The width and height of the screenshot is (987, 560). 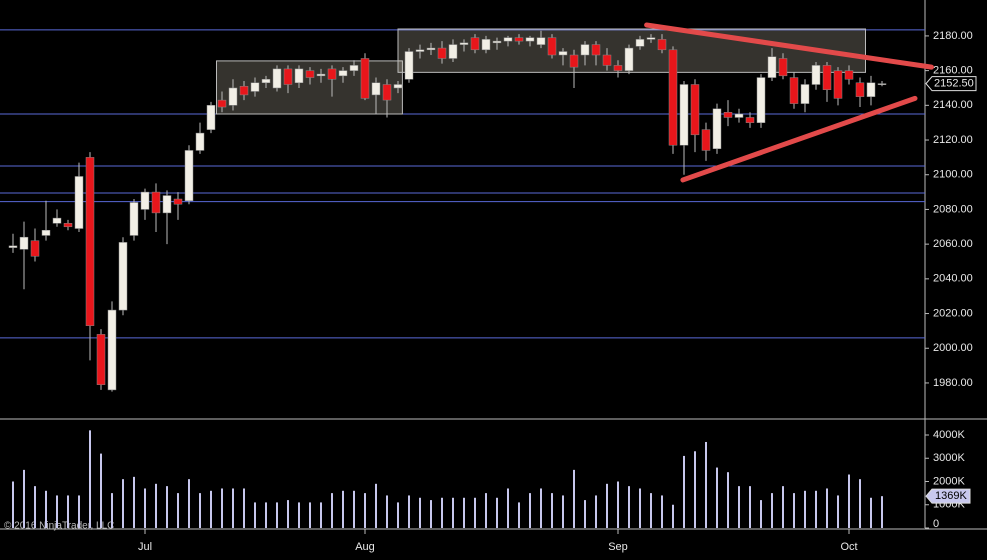 I want to click on last-price-marker, so click(x=951, y=84).